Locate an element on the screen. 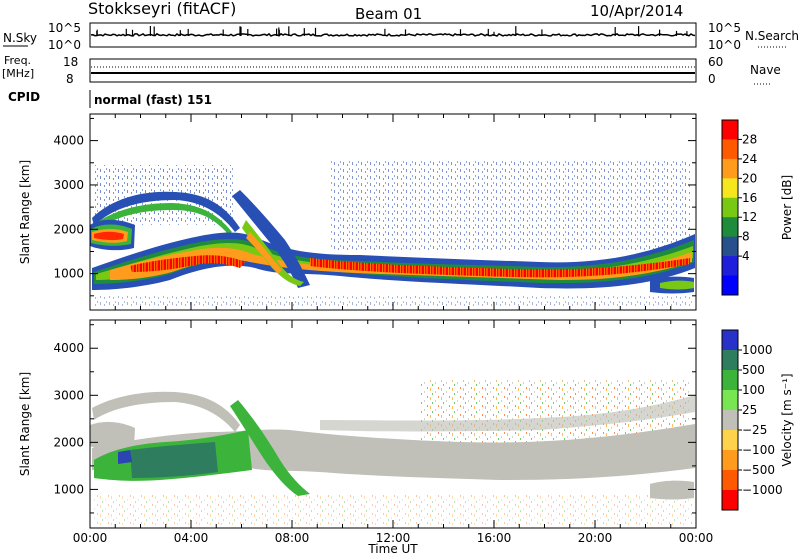 Image resolution: width=800 pixels, height=554 pixels. nsky-tick-top: 10^5 is located at coordinates (64, 28).